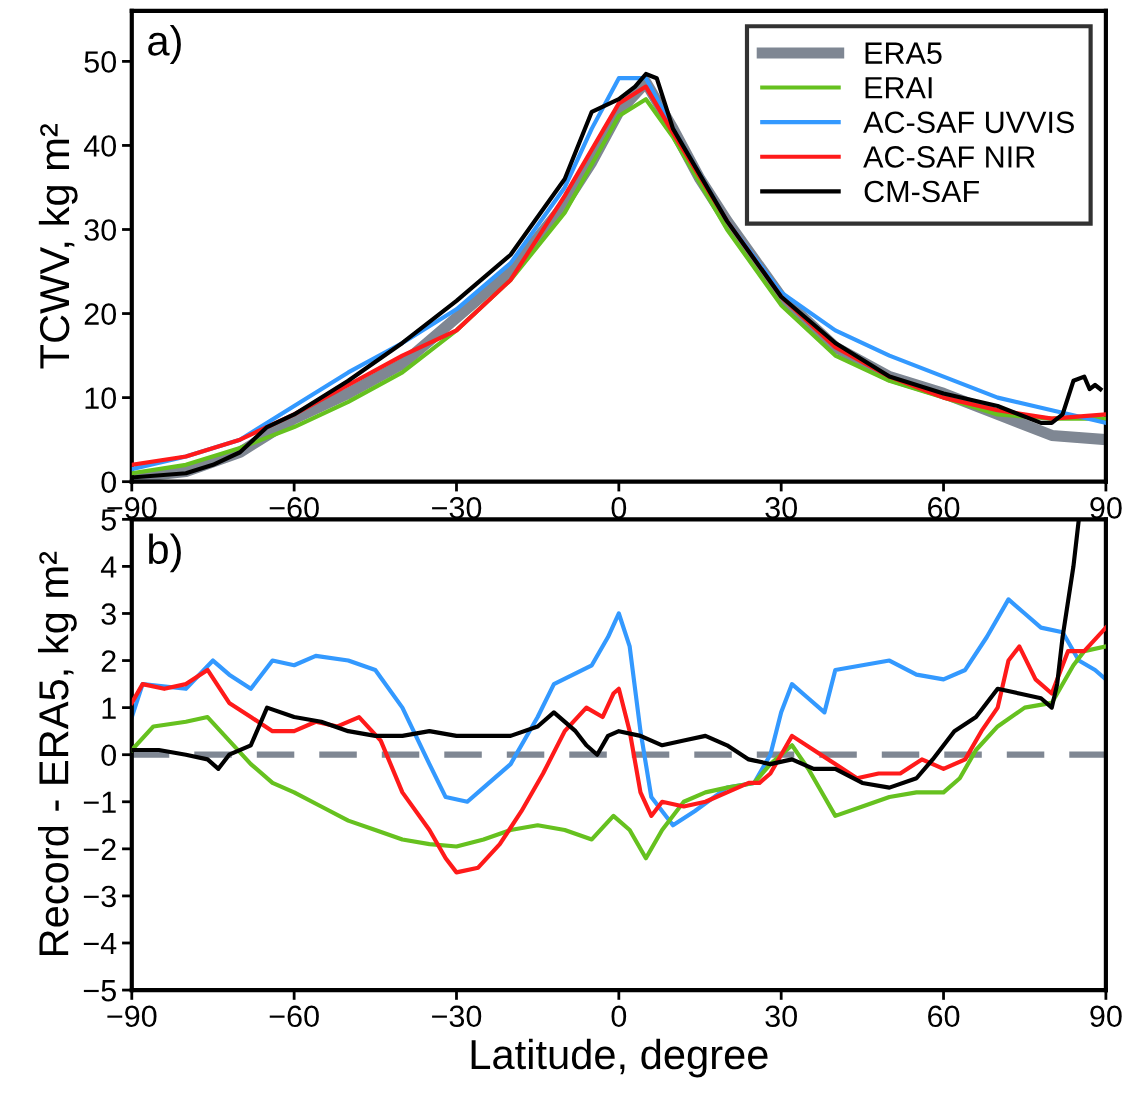  Describe the element at coordinates (100, 944) in the screenshot. I see `y-tick-label: −4` at that location.